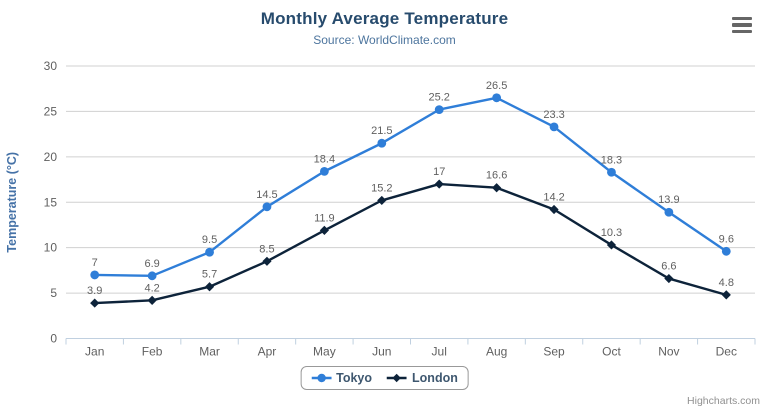 This screenshot has height=416, width=769. Describe the element at coordinates (324, 218) in the screenshot. I see `data-label: 11.9` at that location.